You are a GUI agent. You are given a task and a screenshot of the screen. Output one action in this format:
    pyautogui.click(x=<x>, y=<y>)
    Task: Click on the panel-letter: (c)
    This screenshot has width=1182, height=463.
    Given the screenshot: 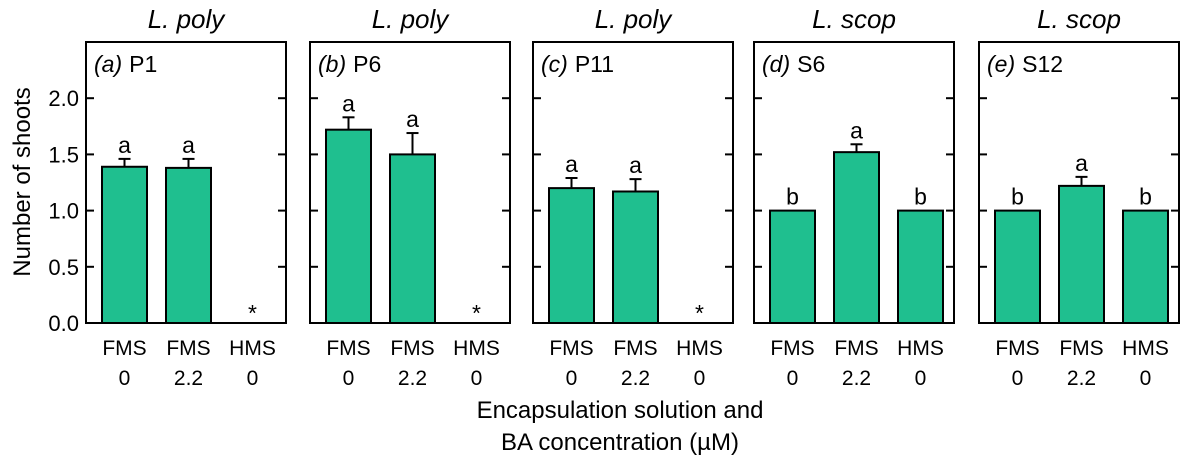 What is the action you would take?
    pyautogui.click(x=554, y=64)
    